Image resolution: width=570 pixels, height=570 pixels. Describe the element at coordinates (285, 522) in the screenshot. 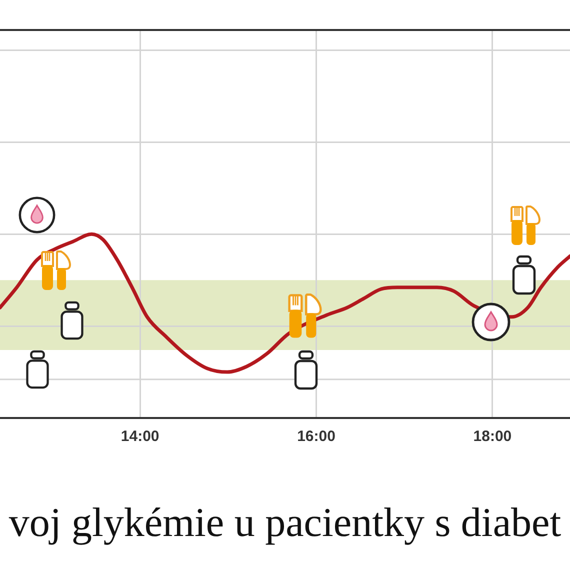

I see `text: voj glykémie u pacientky s diabet` at that location.